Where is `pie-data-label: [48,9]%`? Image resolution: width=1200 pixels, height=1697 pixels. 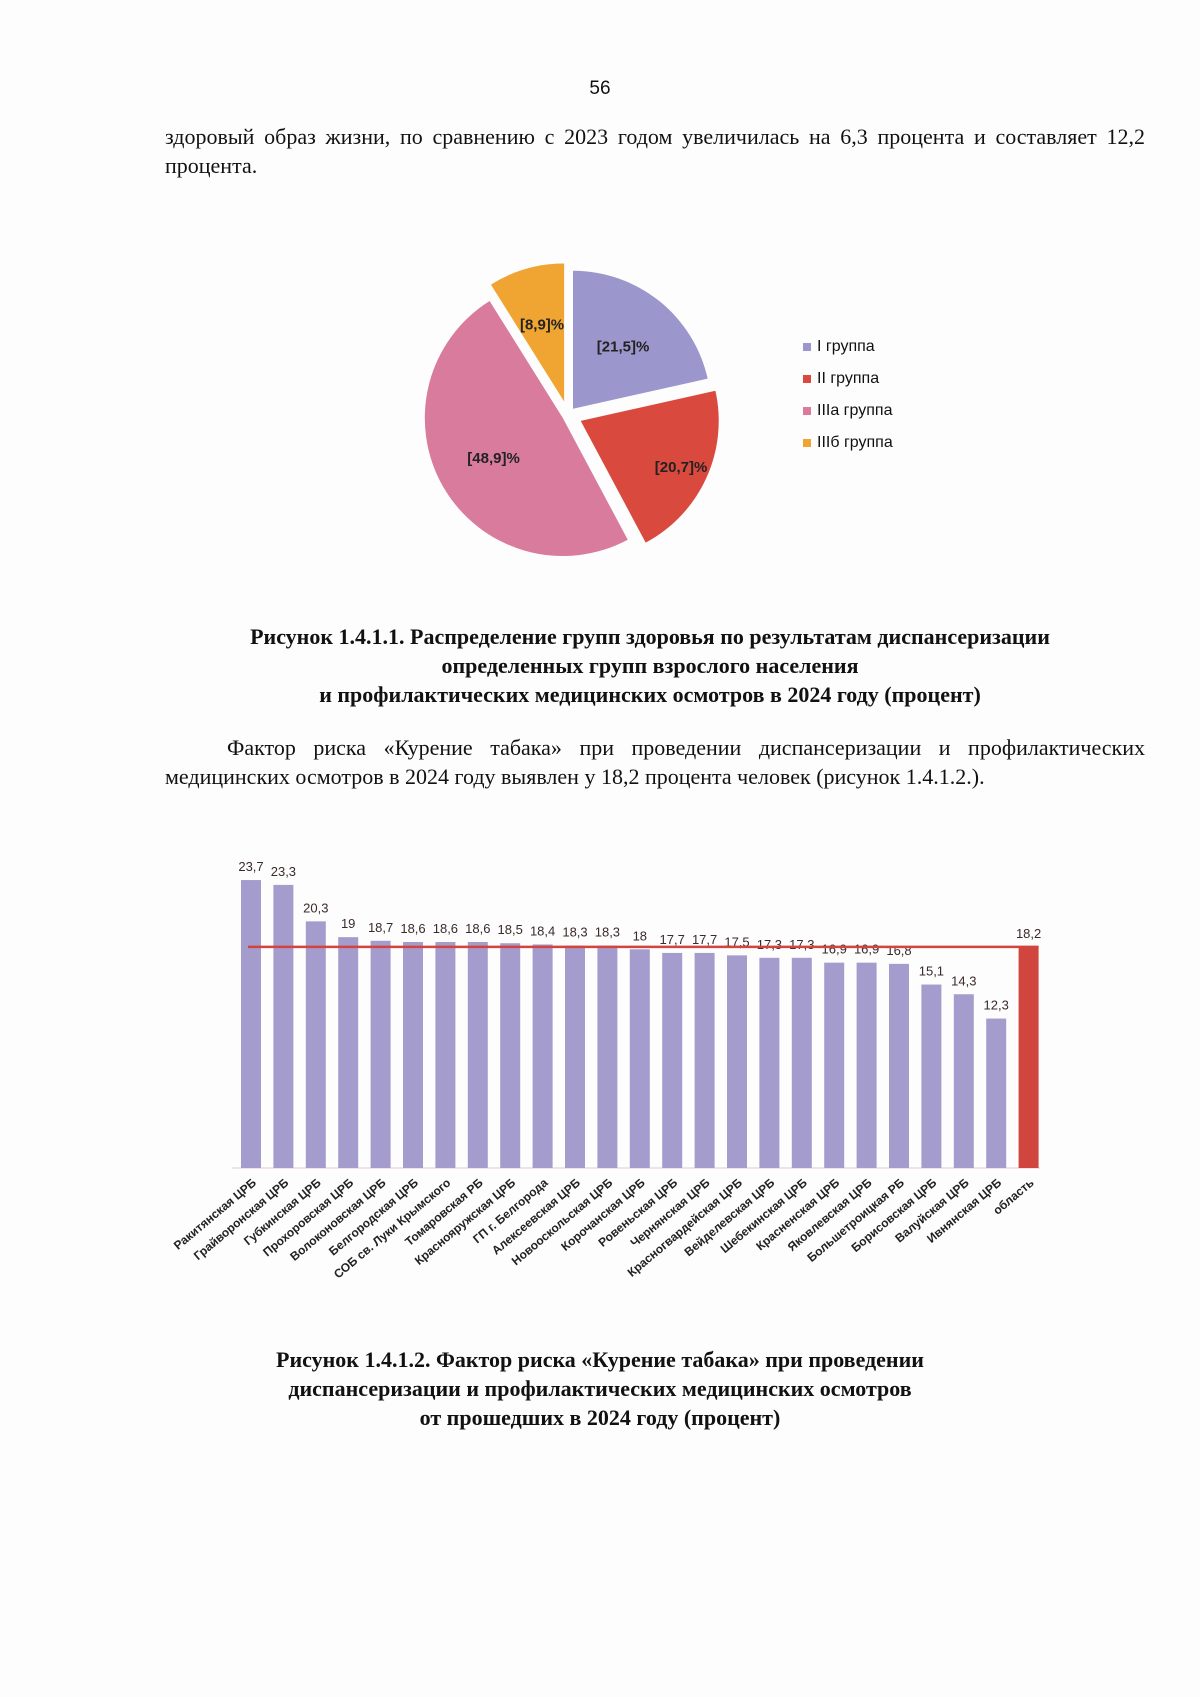
pie-data-label: [48,9]% is located at coordinates (493, 458).